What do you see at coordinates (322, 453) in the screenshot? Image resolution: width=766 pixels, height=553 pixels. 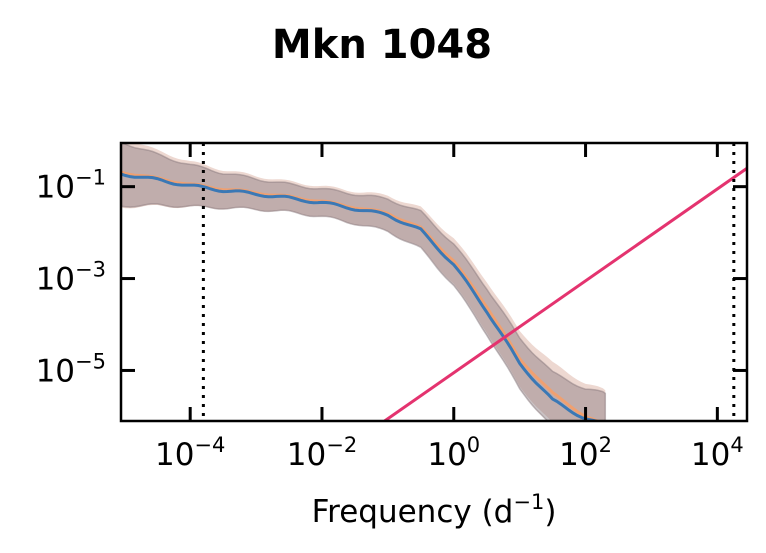 I see `x-tick-label: 10⁻²` at bounding box center [322, 453].